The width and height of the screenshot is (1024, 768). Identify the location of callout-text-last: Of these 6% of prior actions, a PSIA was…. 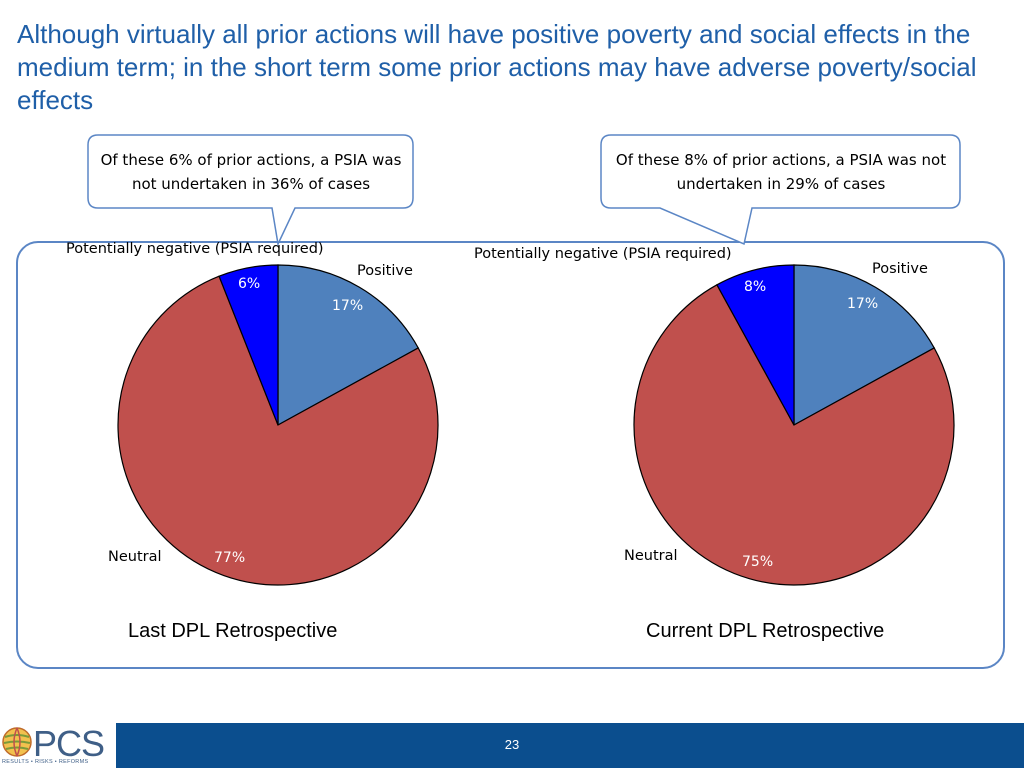
(251, 172).